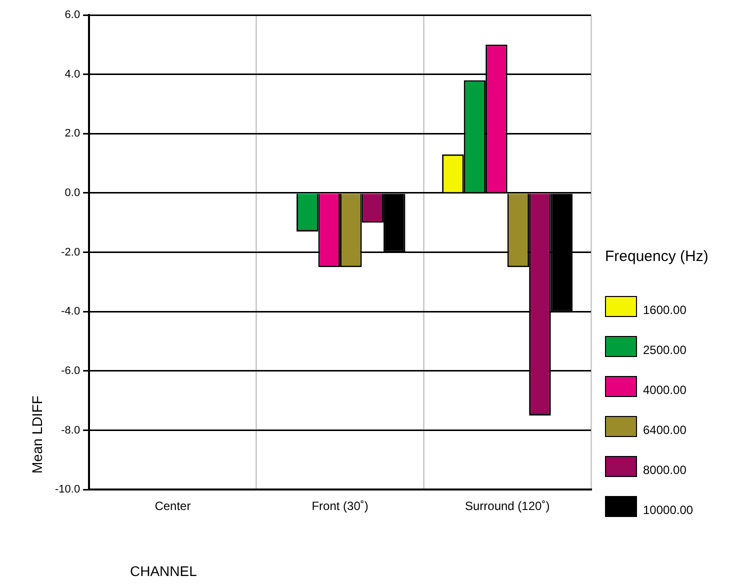 This screenshot has width=739, height=584. Describe the element at coordinates (664, 470) in the screenshot. I see `legend-label: 8000.00` at that location.